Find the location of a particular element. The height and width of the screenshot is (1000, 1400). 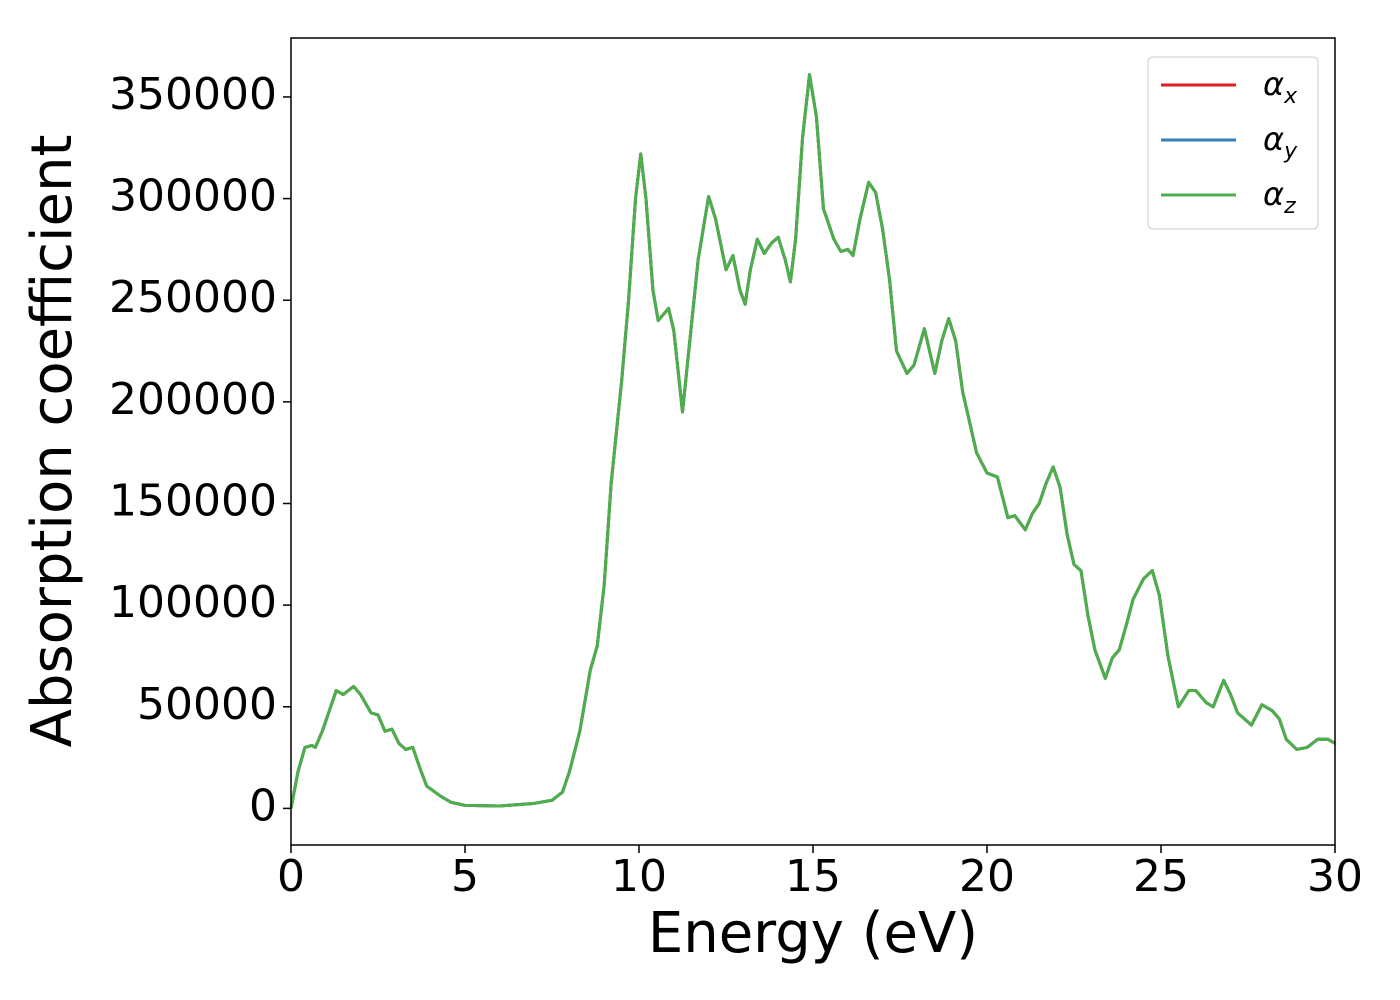

y-tick-label: 50000 is located at coordinates (207, 704).